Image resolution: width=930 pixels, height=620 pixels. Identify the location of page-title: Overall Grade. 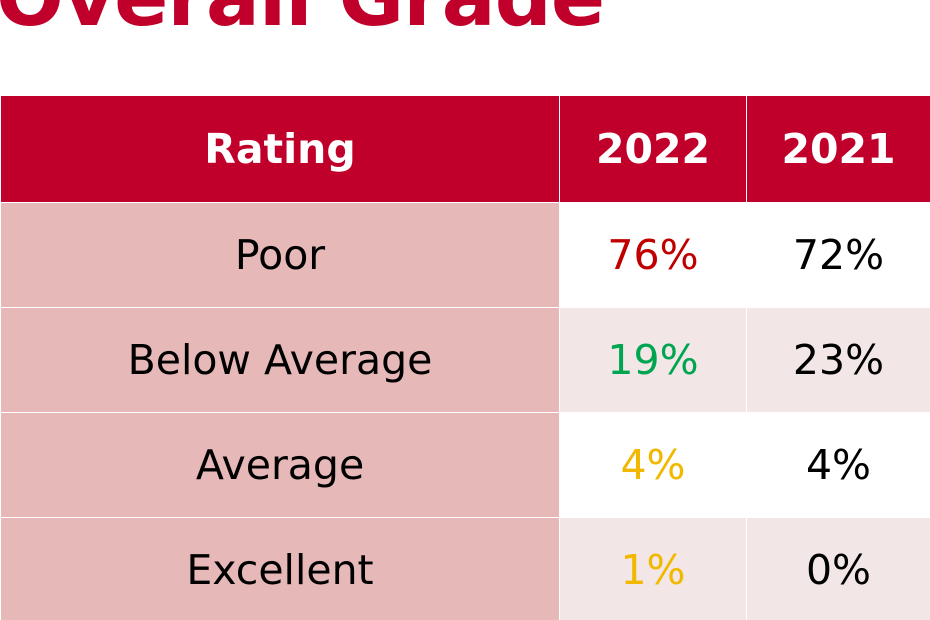
(302, 24).